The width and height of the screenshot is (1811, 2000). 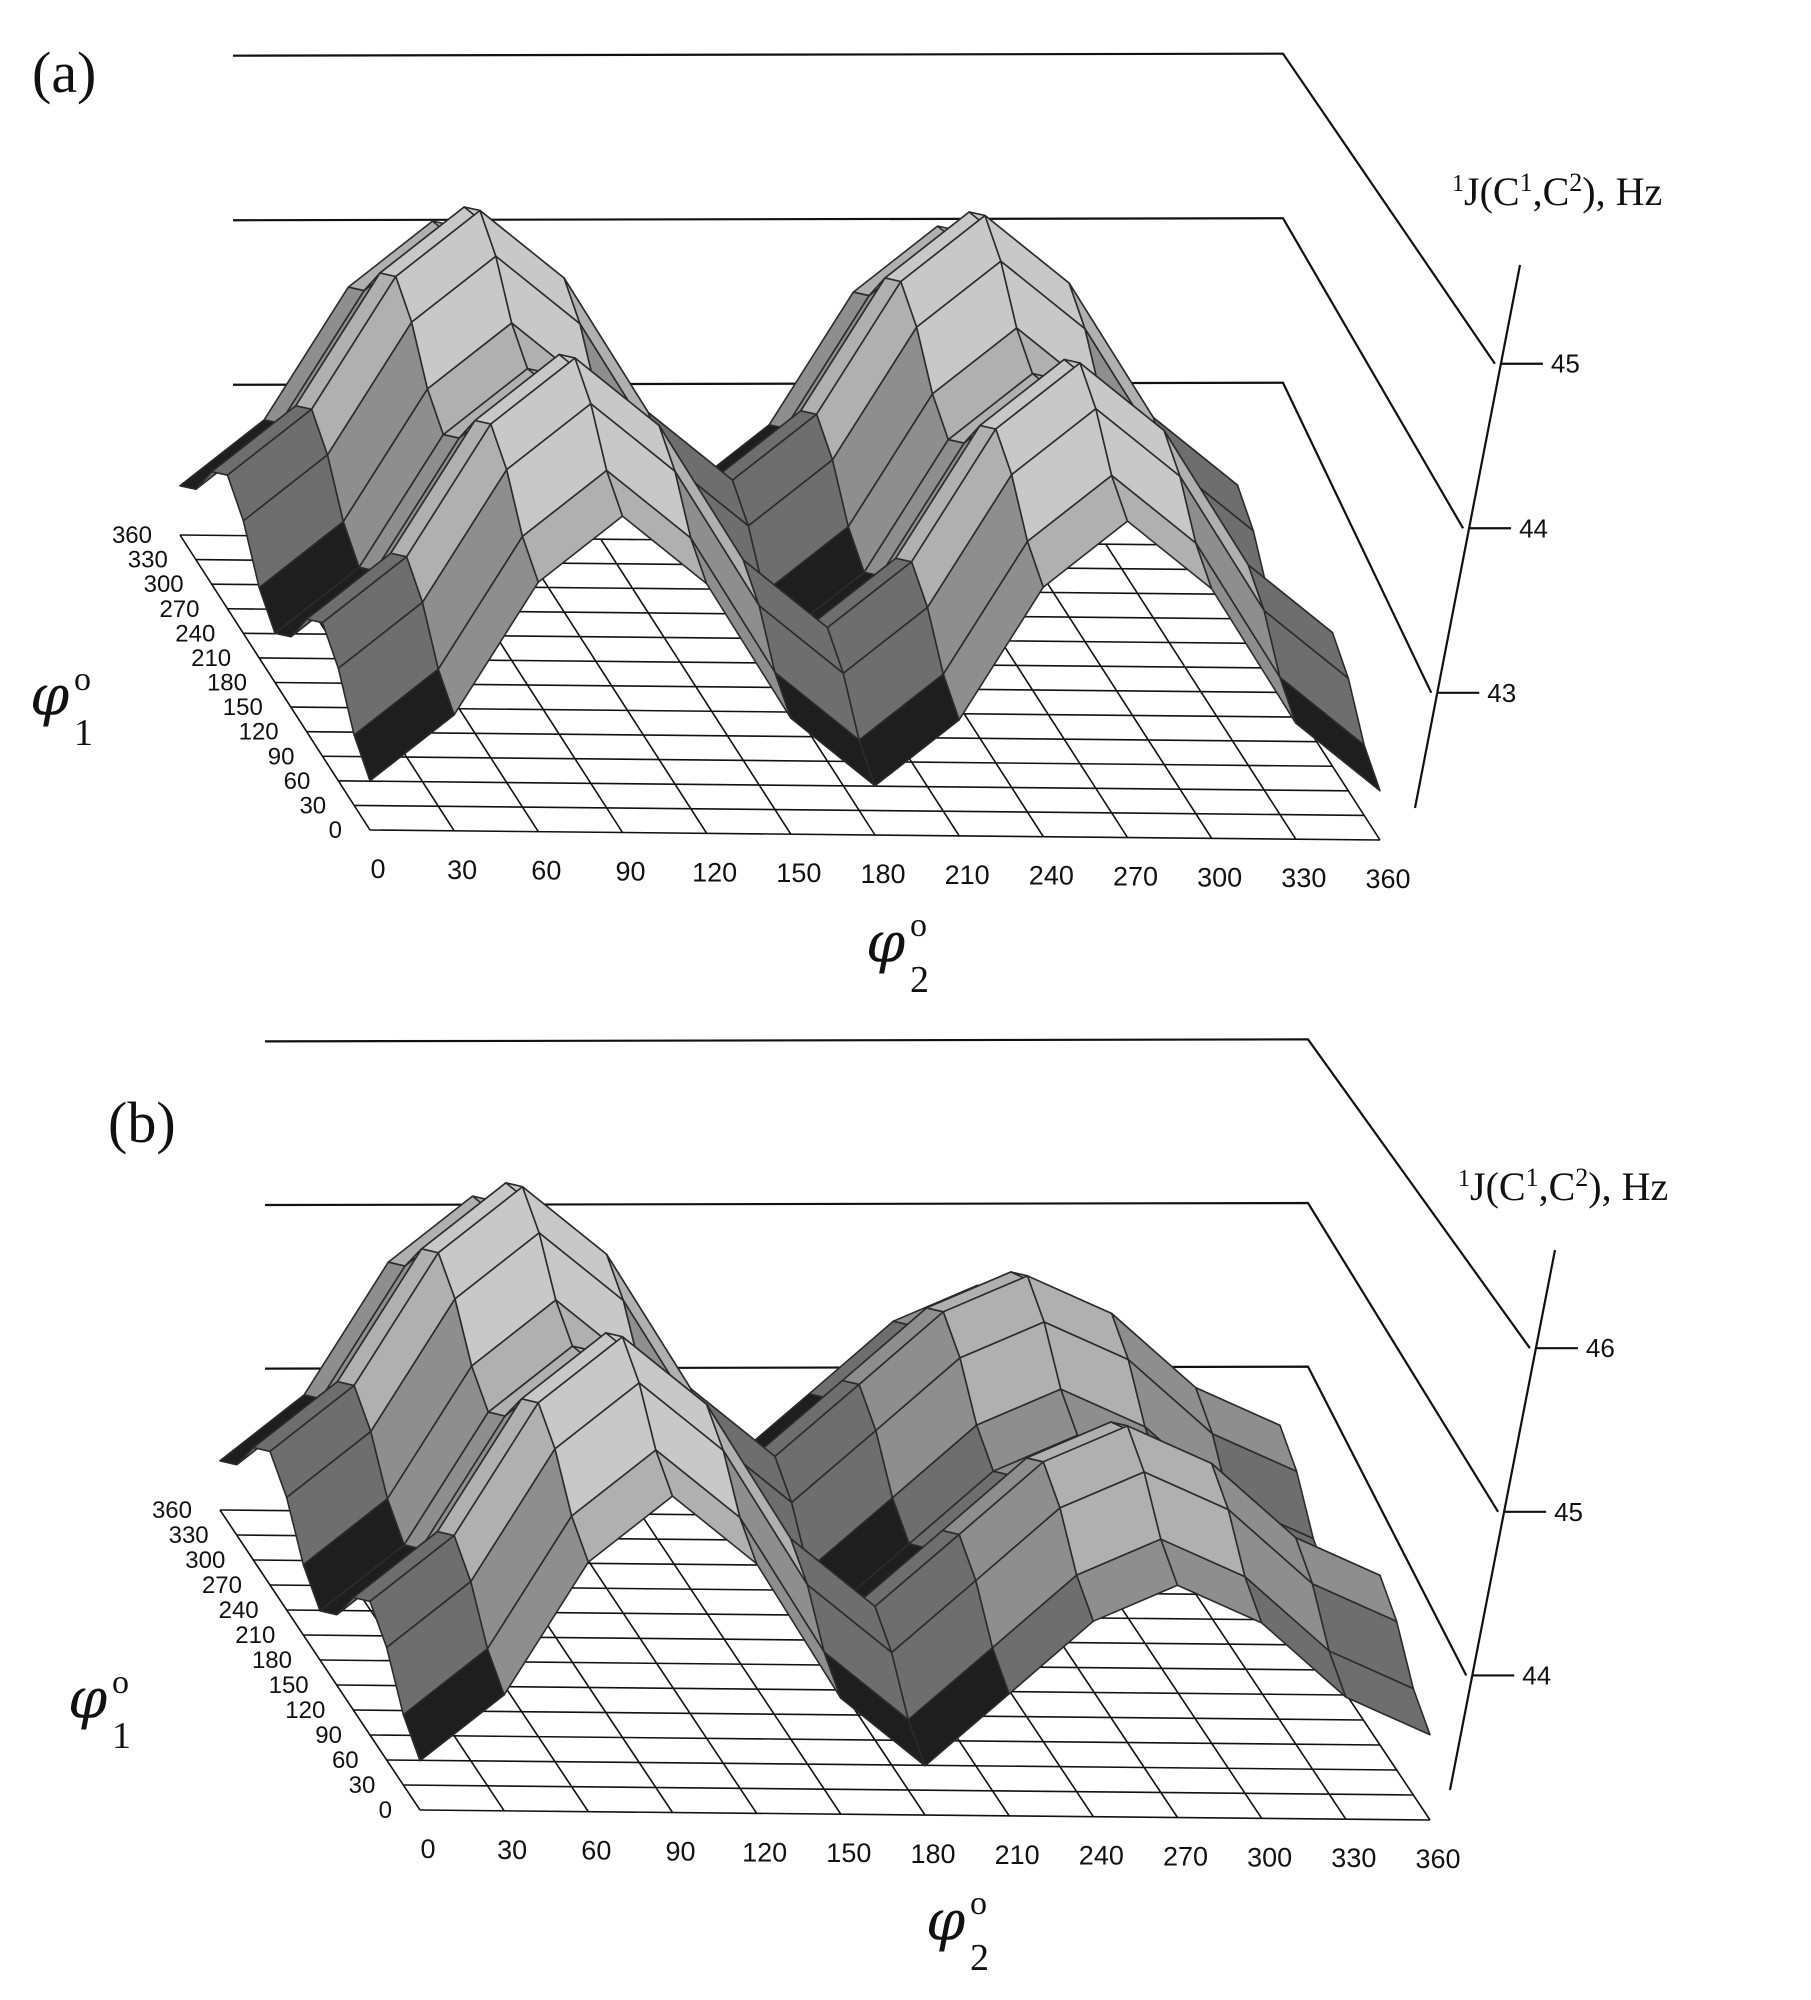 What do you see at coordinates (1533, 528) in the screenshot?
I see `a-z-tick-label: 44` at bounding box center [1533, 528].